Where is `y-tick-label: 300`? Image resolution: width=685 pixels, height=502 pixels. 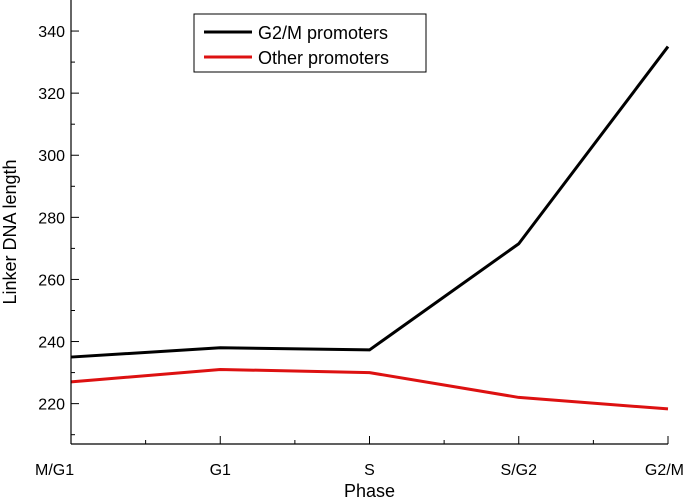 y-tick-label: 300 is located at coordinates (51, 156).